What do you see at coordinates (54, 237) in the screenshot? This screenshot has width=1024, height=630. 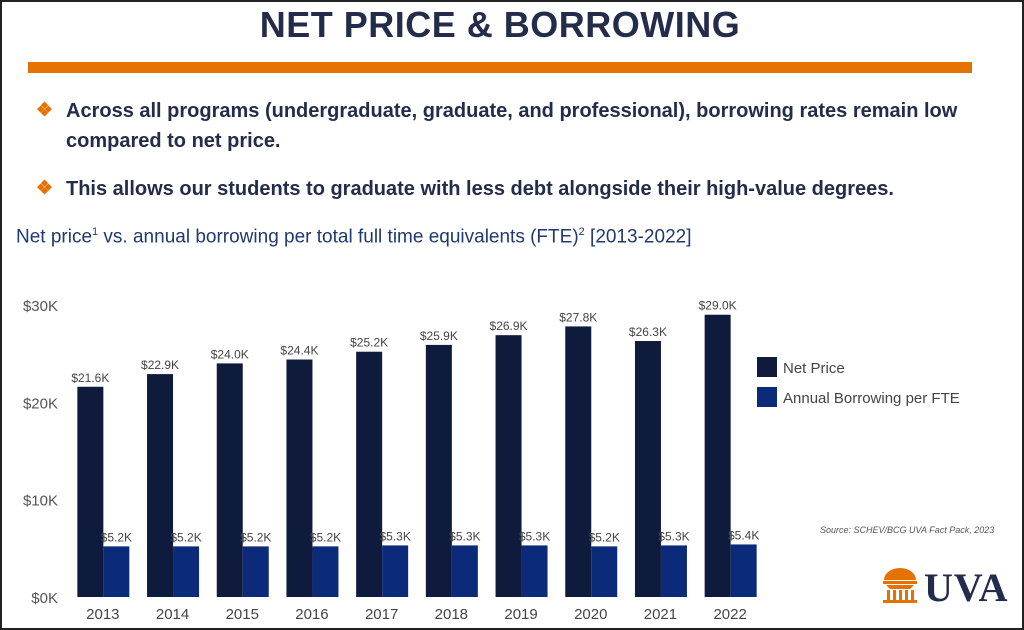 I see `chart-title-part1: Net price` at bounding box center [54, 237].